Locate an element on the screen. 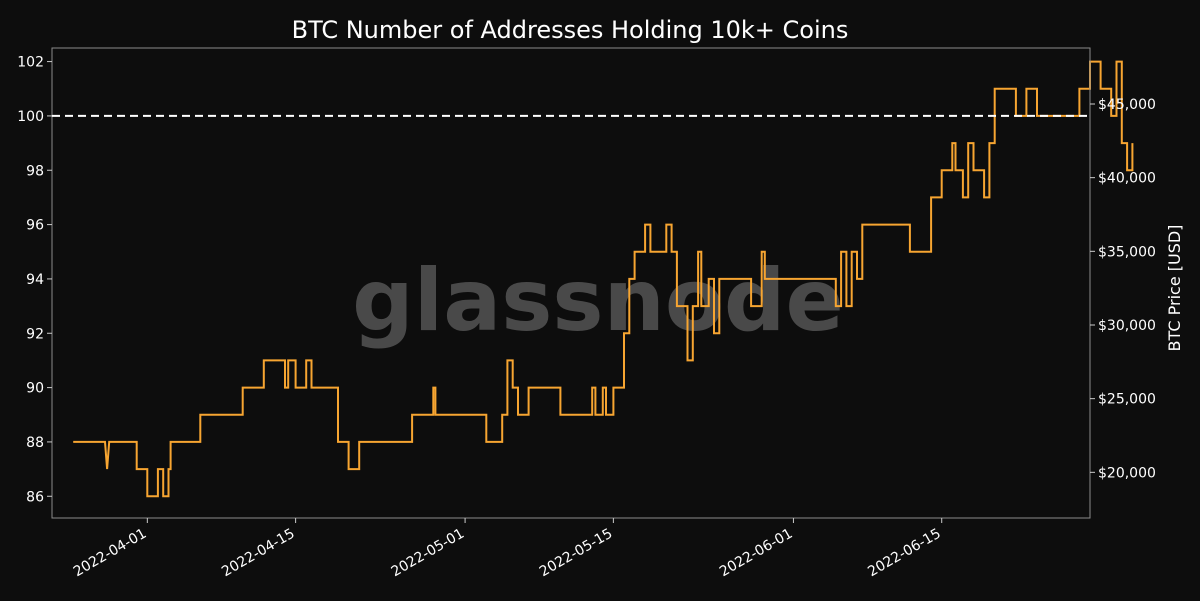 The width and height of the screenshot is (1200, 601). y-tick-label: 98 is located at coordinates (35, 171).